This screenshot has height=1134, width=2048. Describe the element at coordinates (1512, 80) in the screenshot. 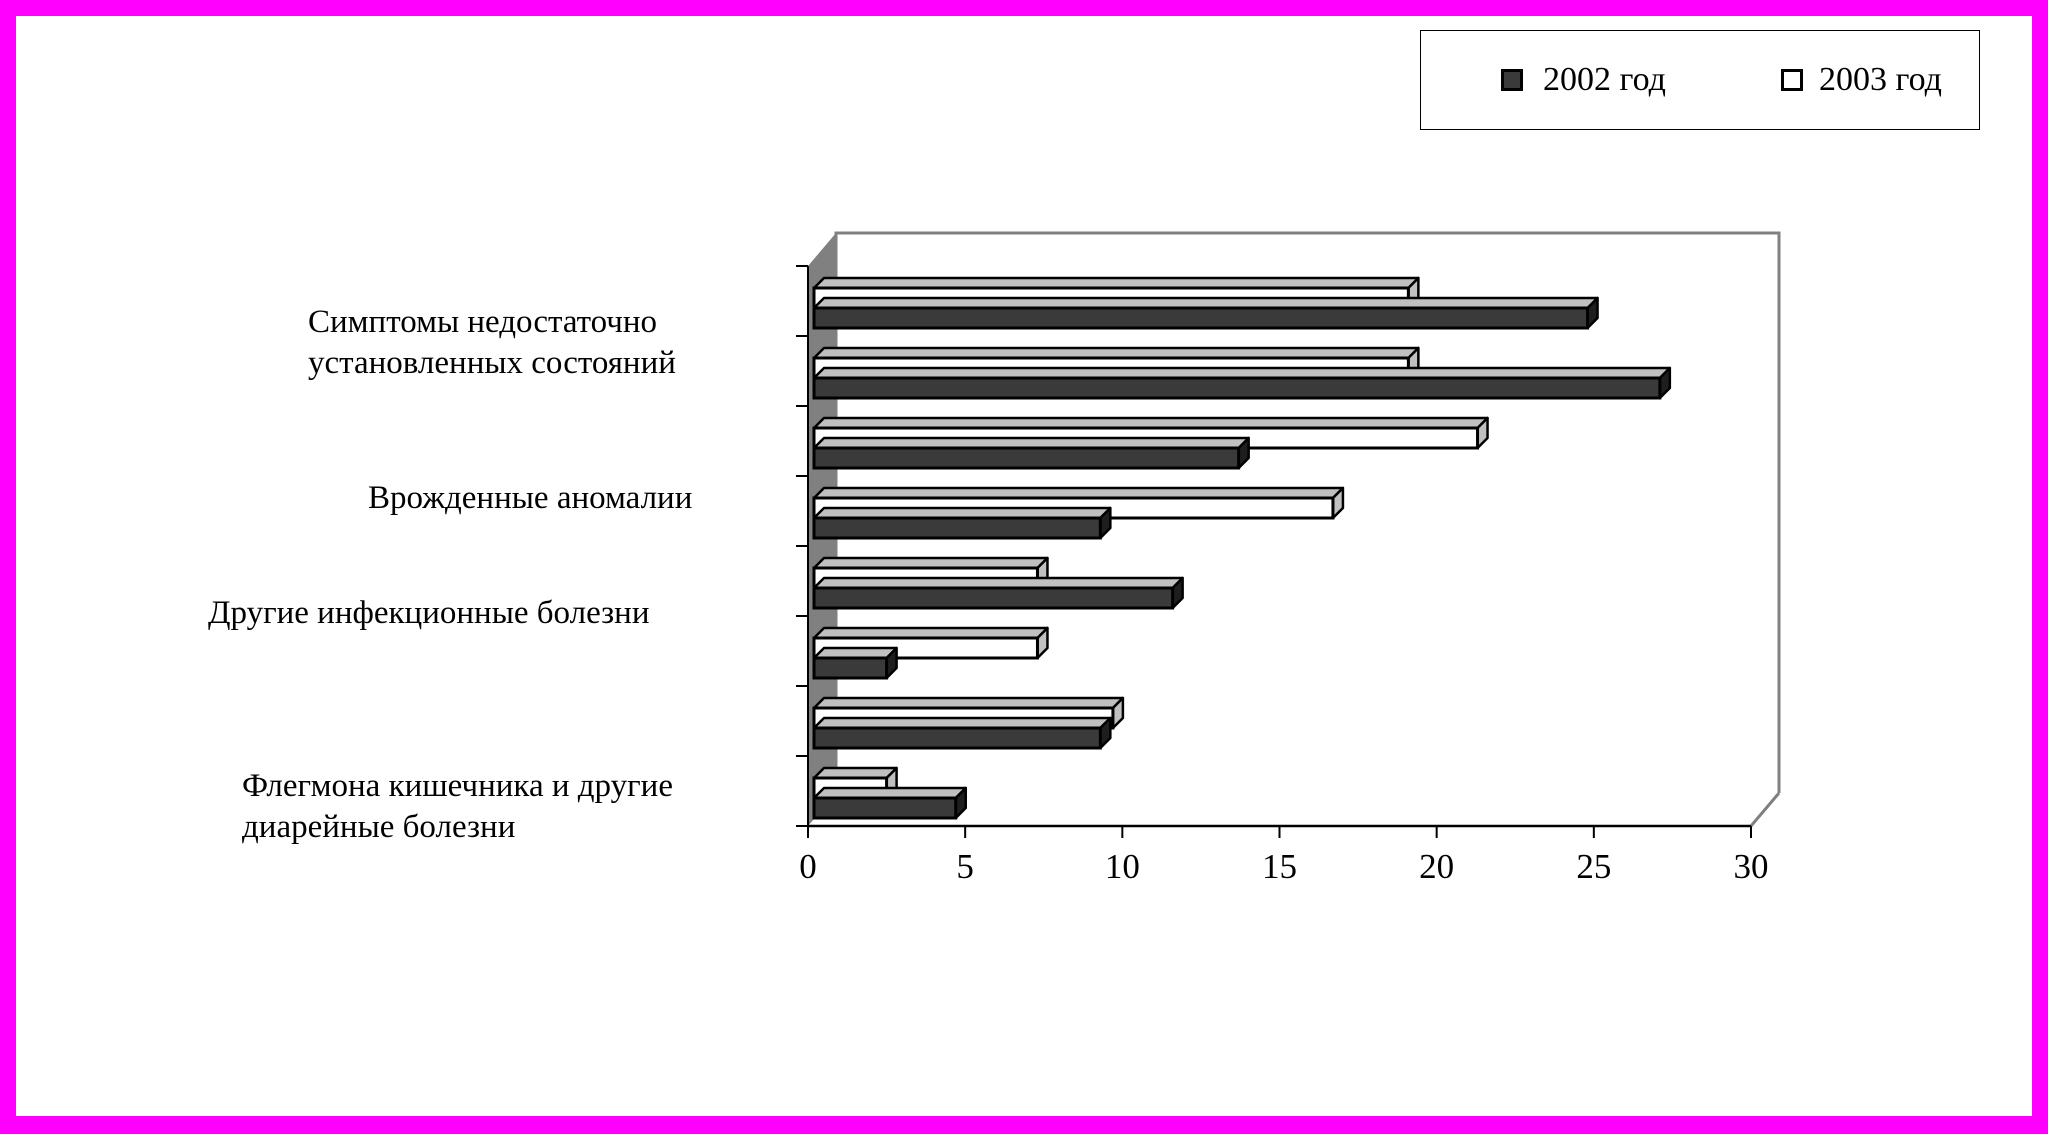

I see `legend-swatch-2002` at that location.